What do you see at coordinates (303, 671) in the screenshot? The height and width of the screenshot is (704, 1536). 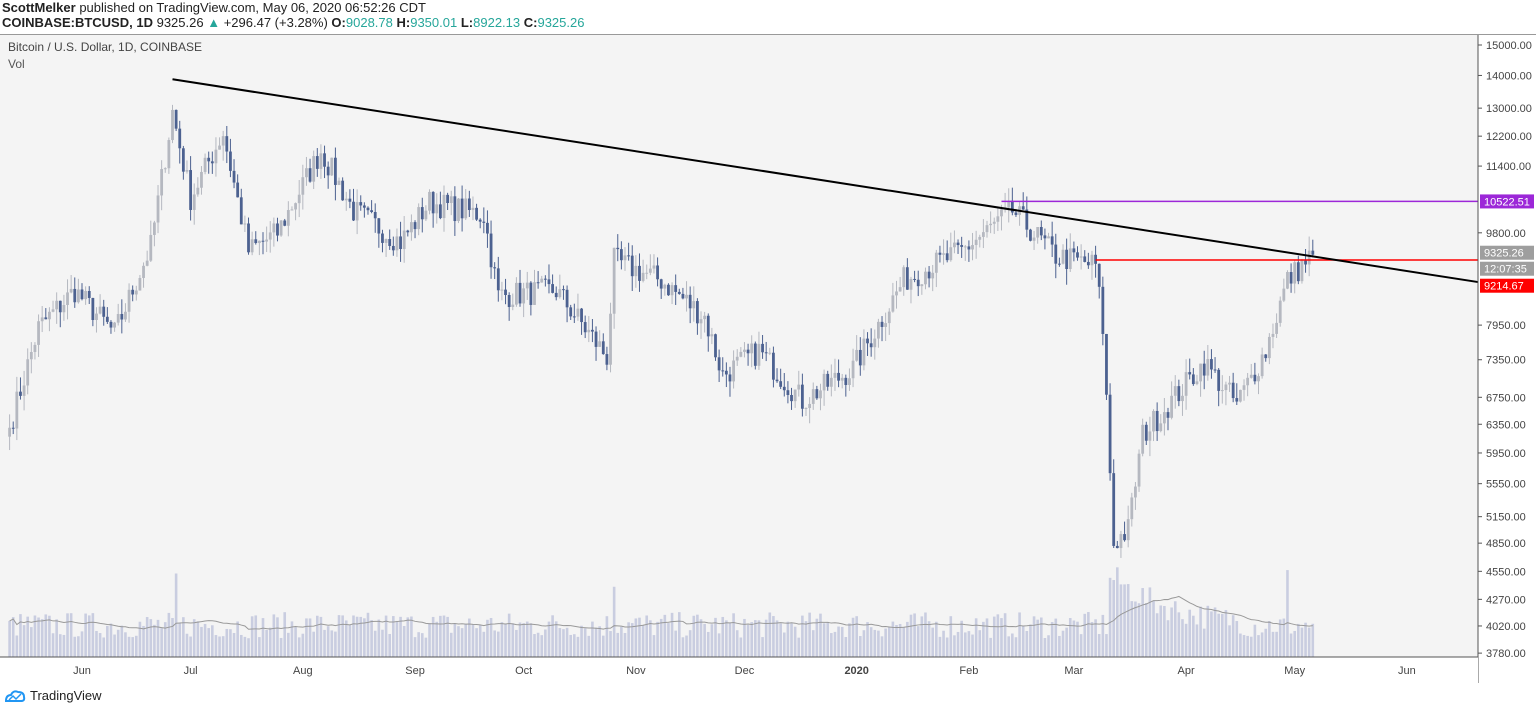 I see `x-tick-label: Aug` at bounding box center [303, 671].